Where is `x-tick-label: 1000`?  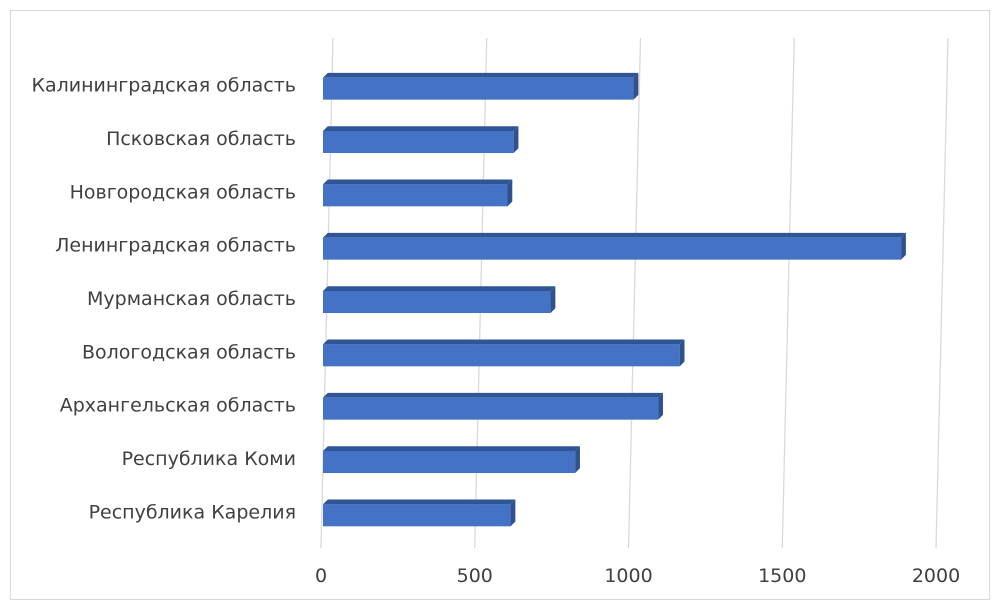 x-tick-label: 1000 is located at coordinates (628, 576).